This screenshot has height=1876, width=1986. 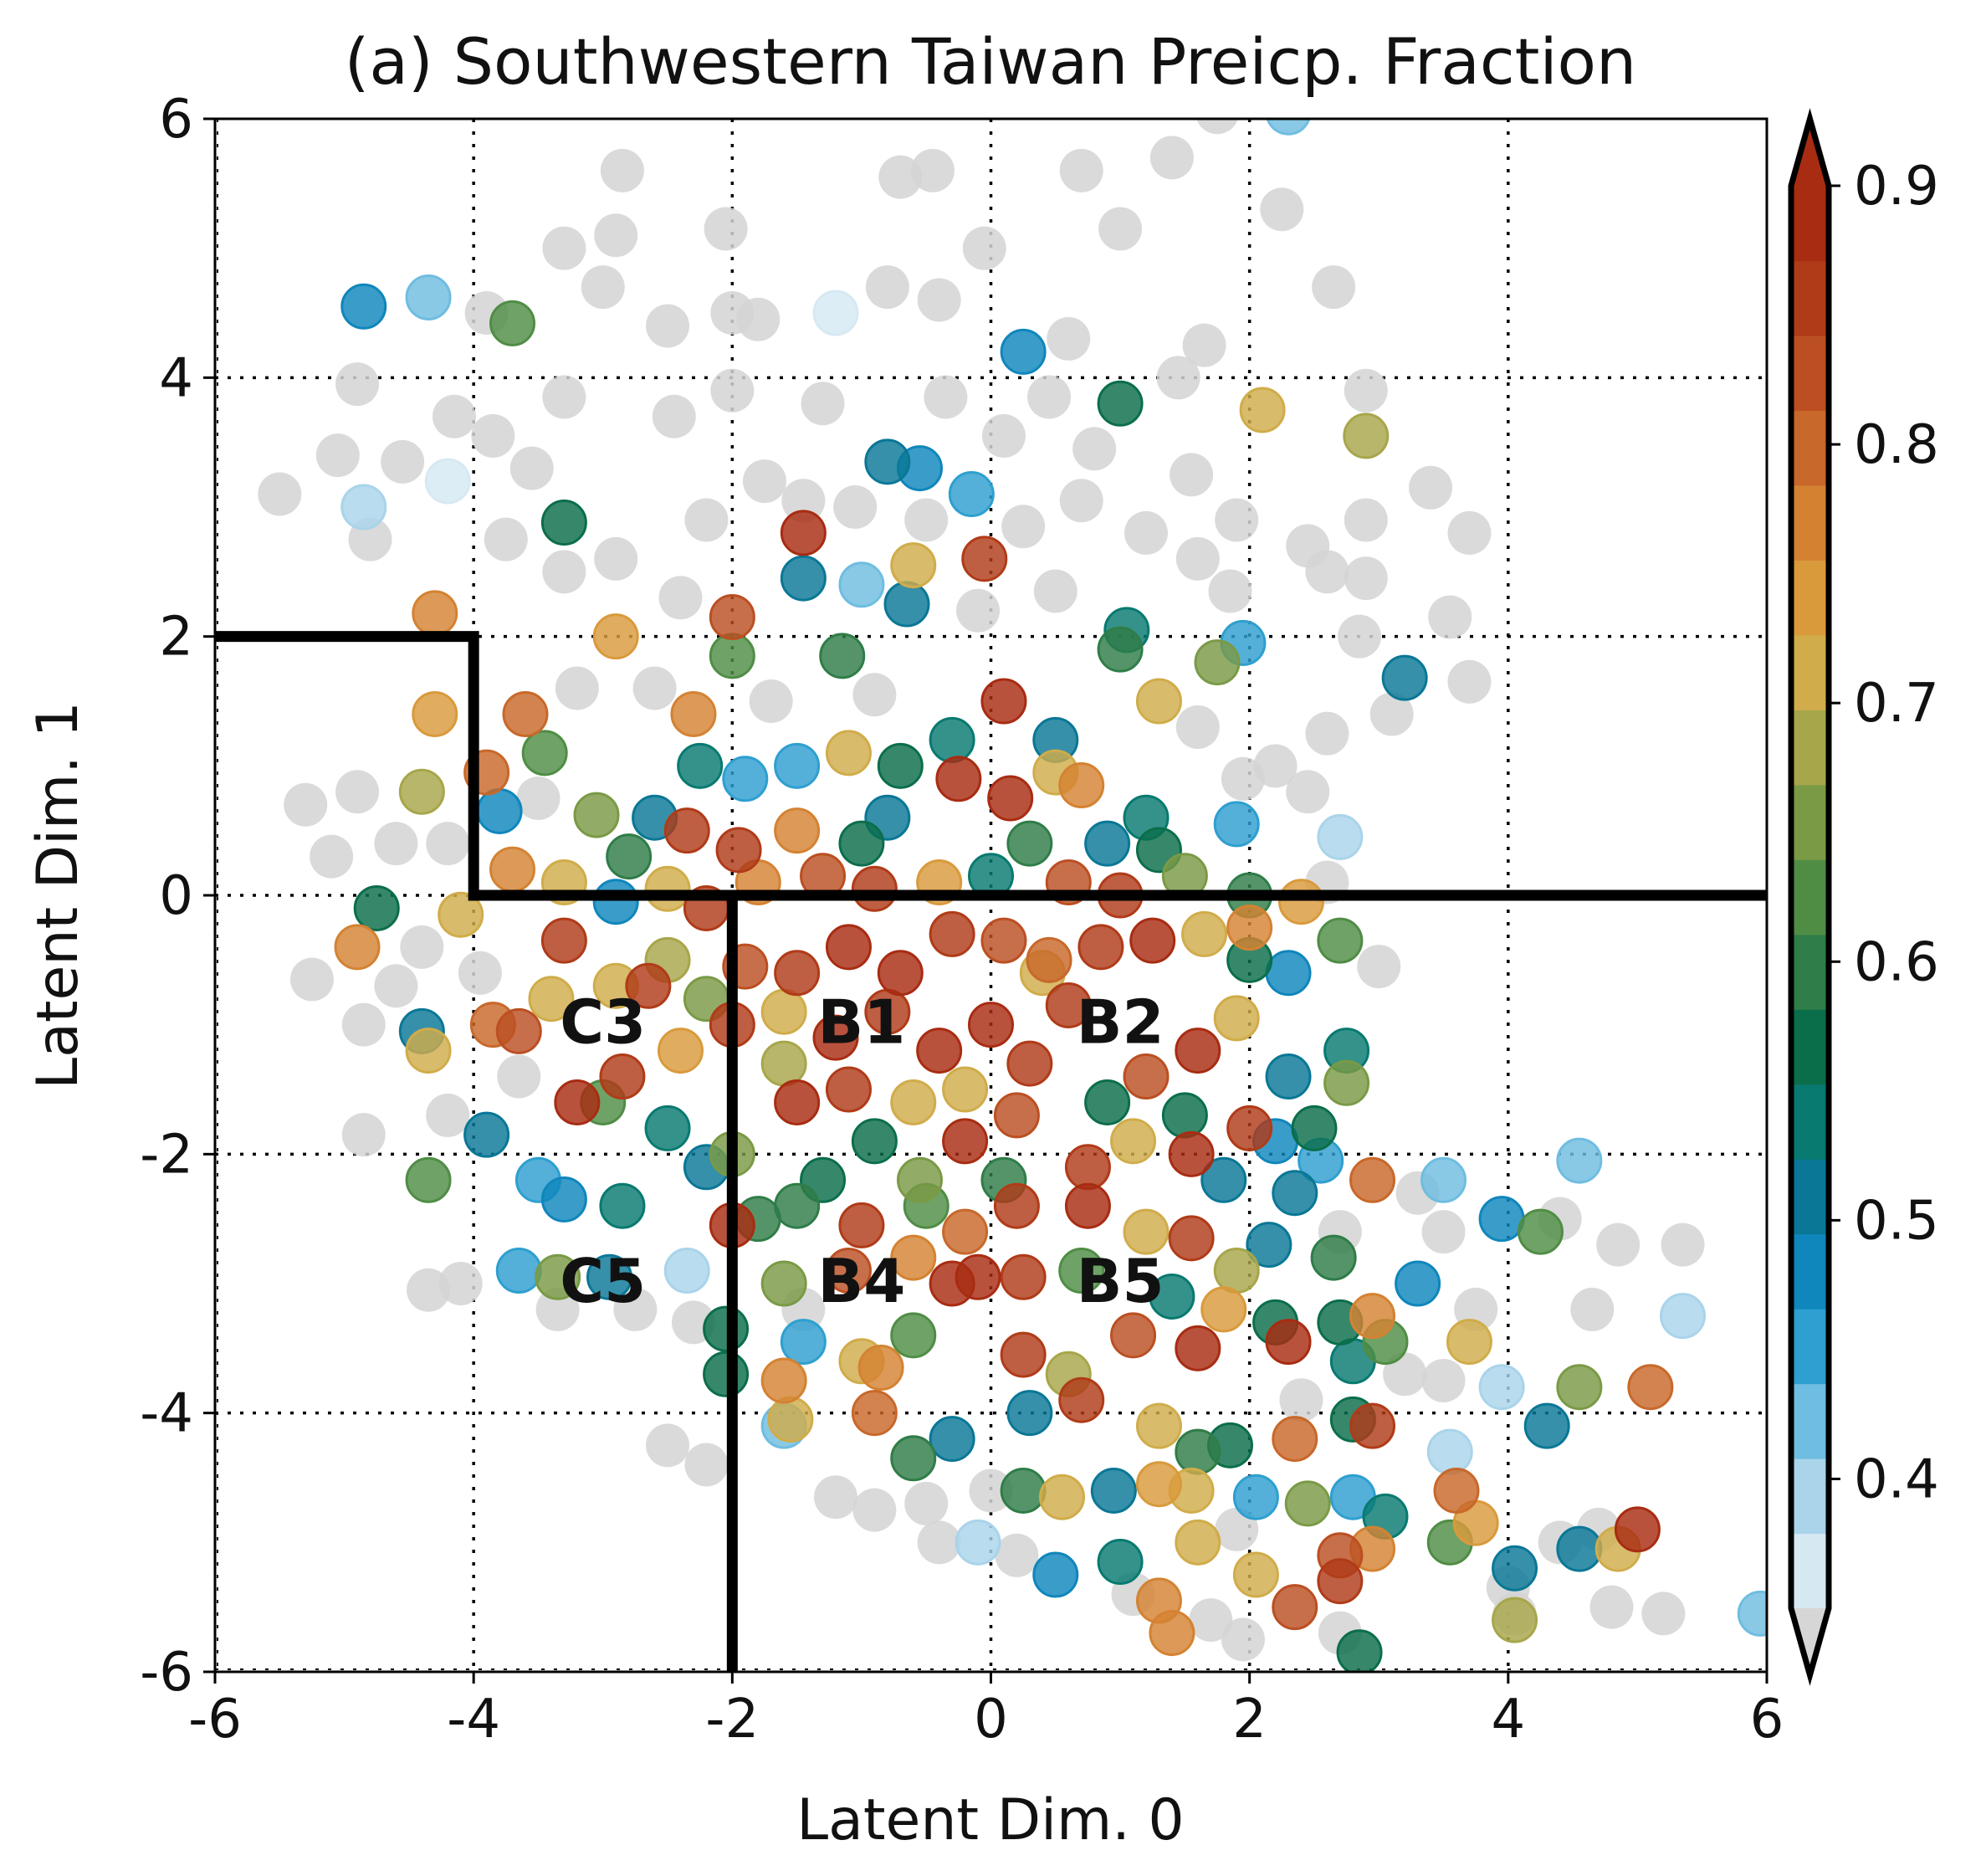 I want to click on x-tick-label: 6, so click(x=1767, y=1719).